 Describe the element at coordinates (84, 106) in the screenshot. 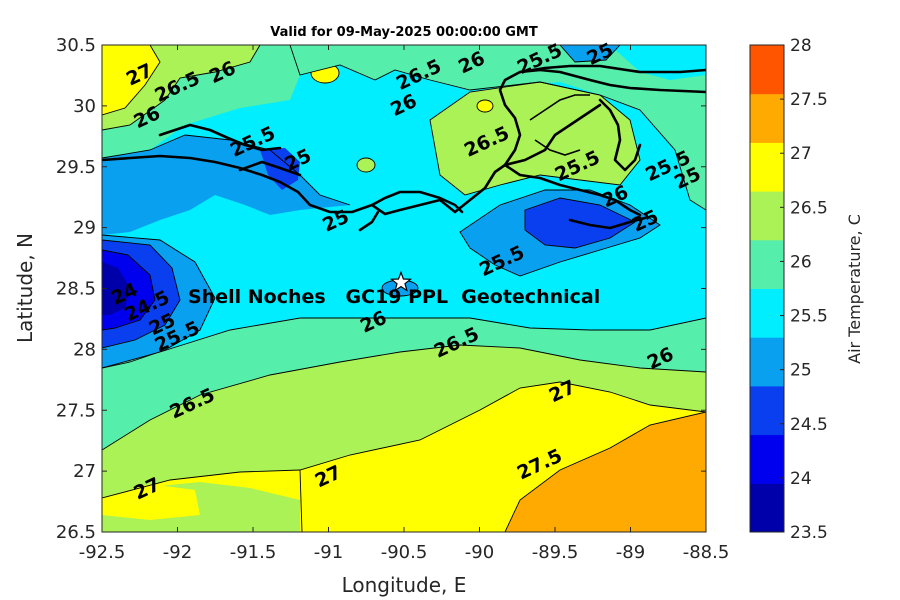

I see `y-tick-label: 30` at that location.